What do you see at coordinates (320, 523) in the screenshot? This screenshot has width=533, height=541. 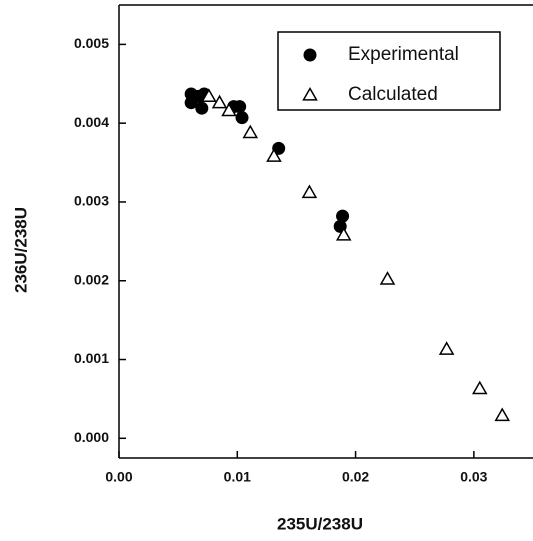 I see `x-axis-label: 235U/238U` at bounding box center [320, 523].